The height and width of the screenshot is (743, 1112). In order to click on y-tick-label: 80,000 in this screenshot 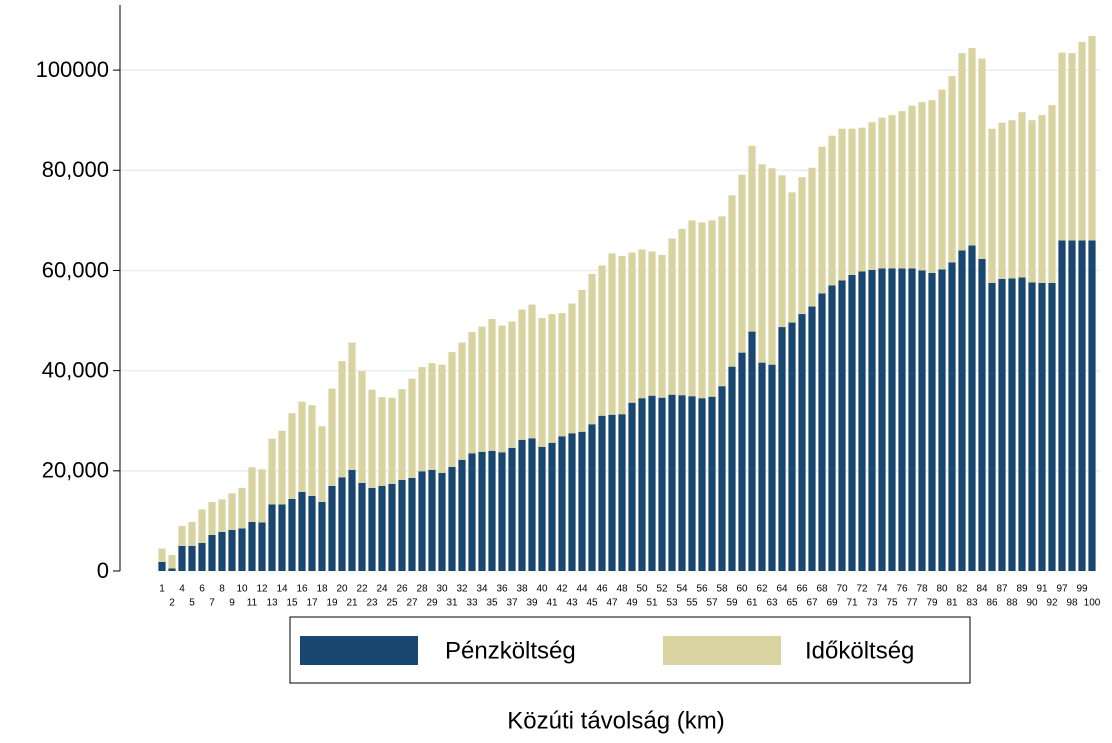, I will do `click(75, 169)`.